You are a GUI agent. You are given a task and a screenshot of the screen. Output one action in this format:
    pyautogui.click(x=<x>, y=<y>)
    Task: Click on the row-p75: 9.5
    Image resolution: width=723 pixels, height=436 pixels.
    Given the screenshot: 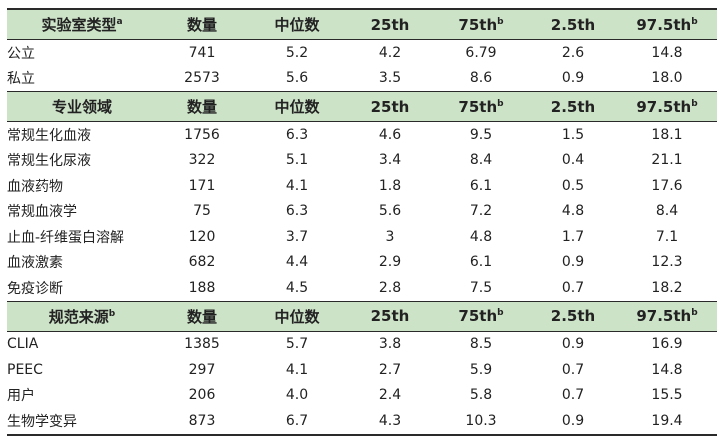 What is the action you would take?
    pyautogui.click(x=481, y=134)
    